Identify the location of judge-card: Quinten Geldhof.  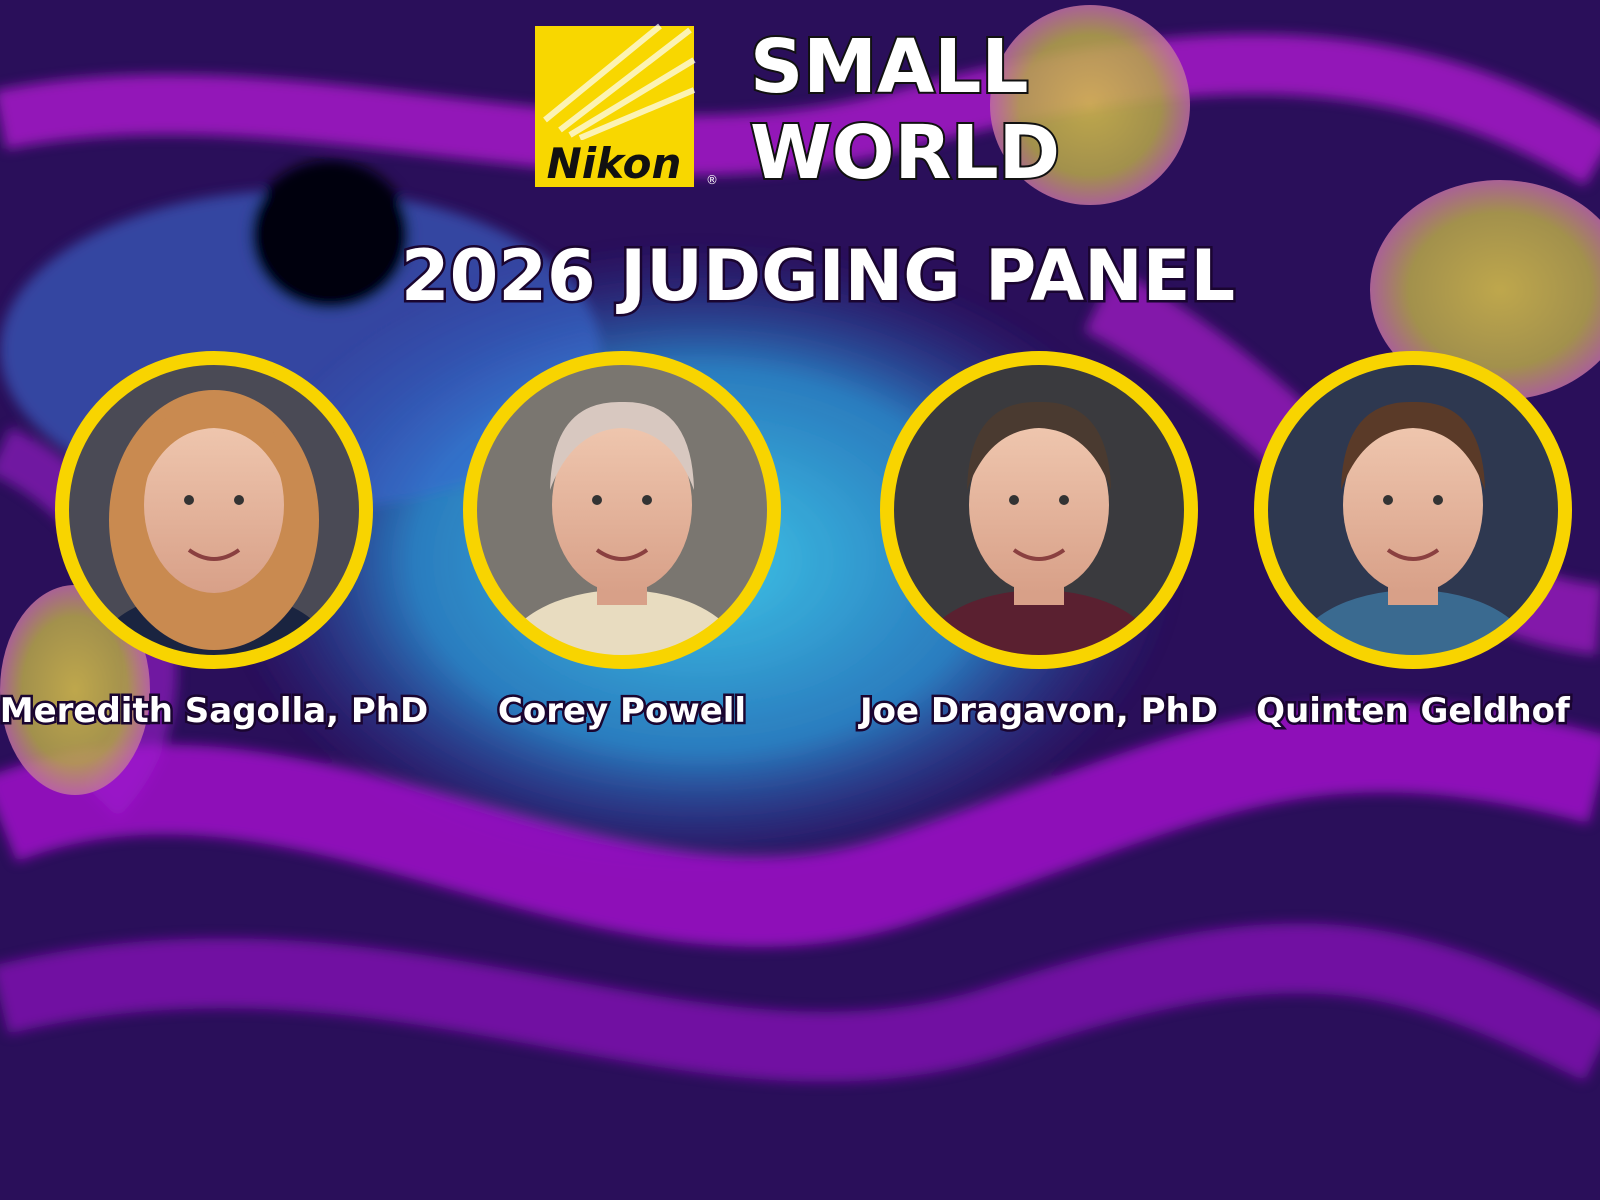
(1414, 542).